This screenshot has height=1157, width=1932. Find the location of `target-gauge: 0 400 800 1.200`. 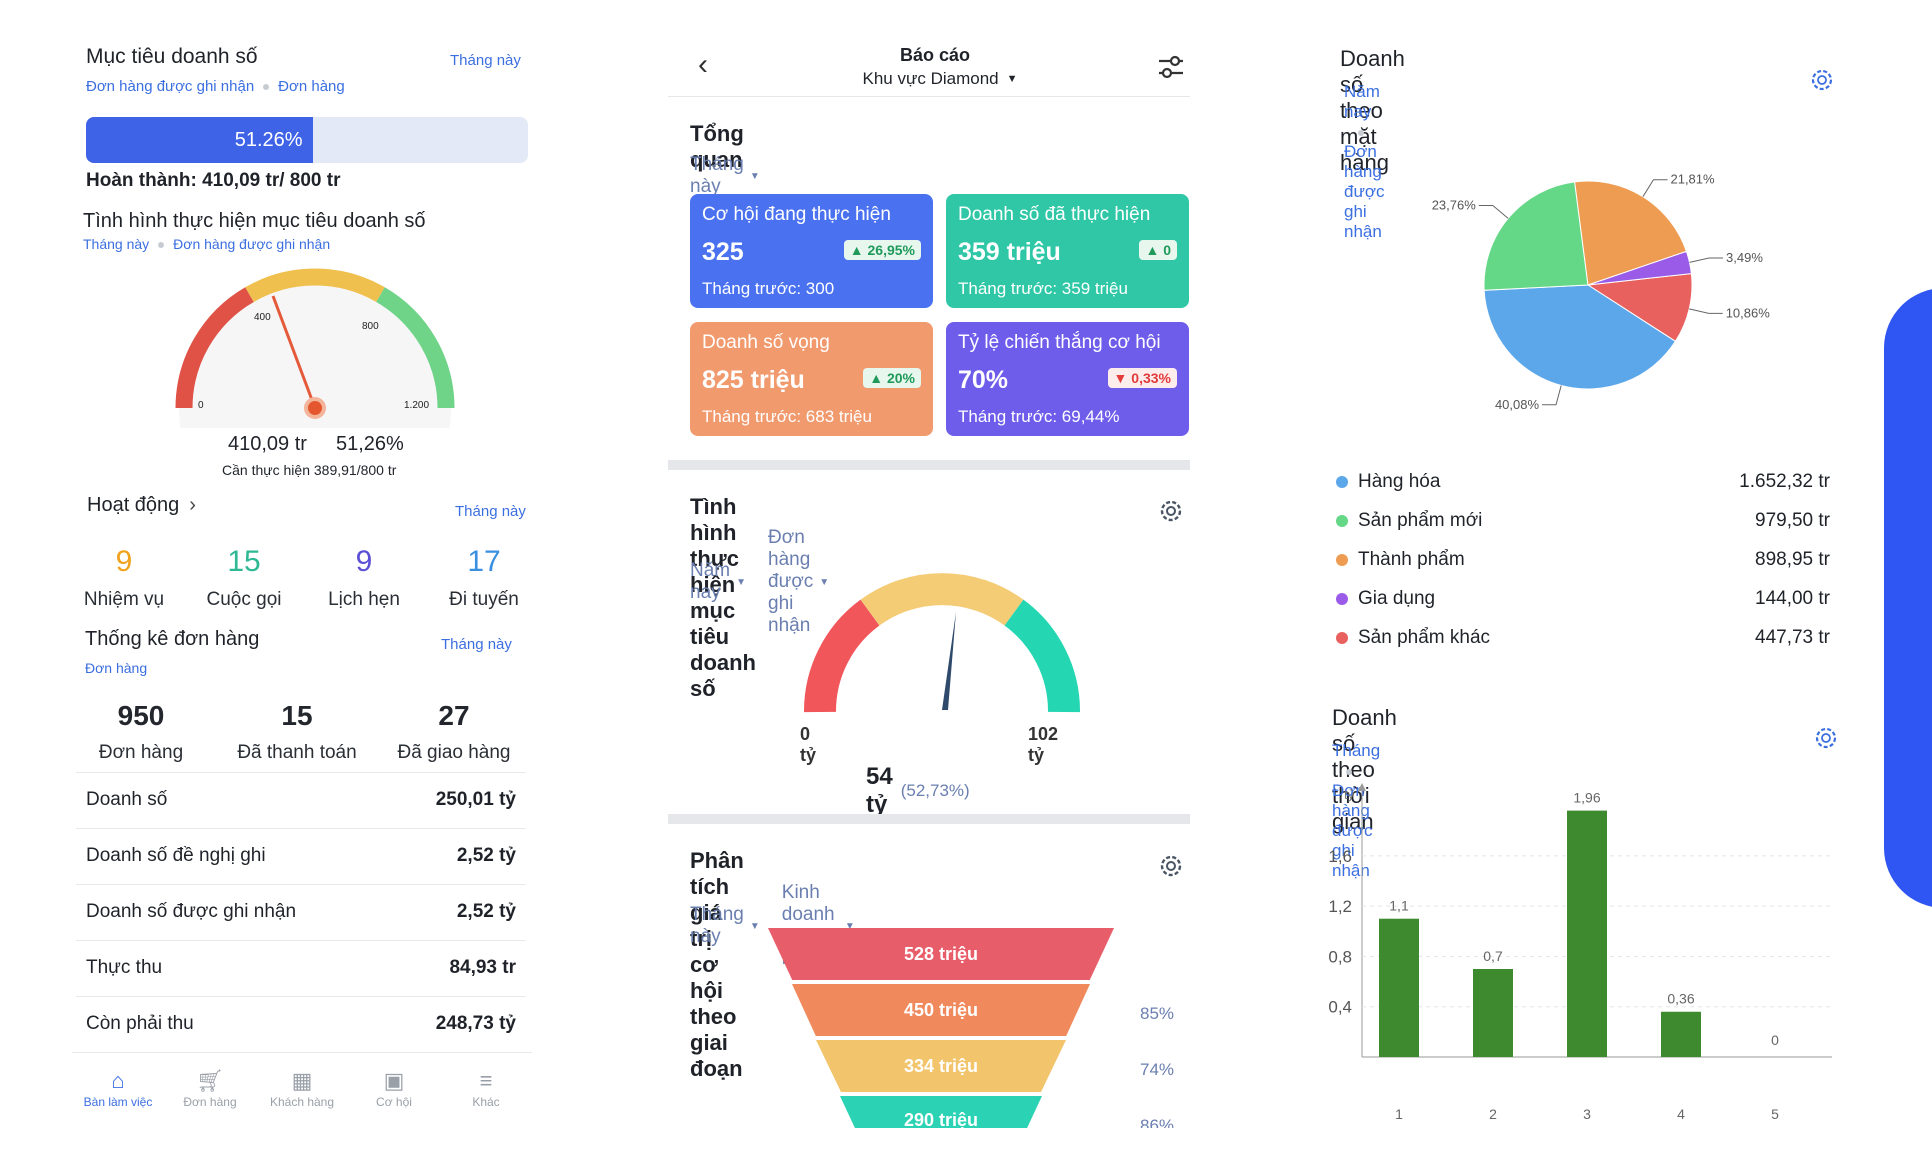

target-gauge: 0 400 800 1.200 is located at coordinates (315, 348).